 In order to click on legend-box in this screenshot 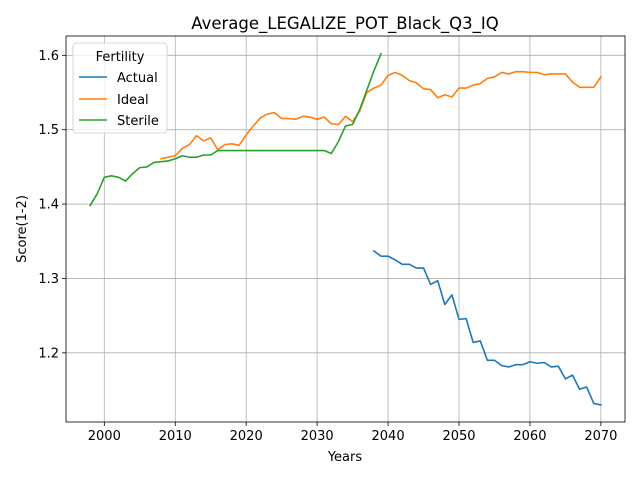, I will do `click(120, 88)`.